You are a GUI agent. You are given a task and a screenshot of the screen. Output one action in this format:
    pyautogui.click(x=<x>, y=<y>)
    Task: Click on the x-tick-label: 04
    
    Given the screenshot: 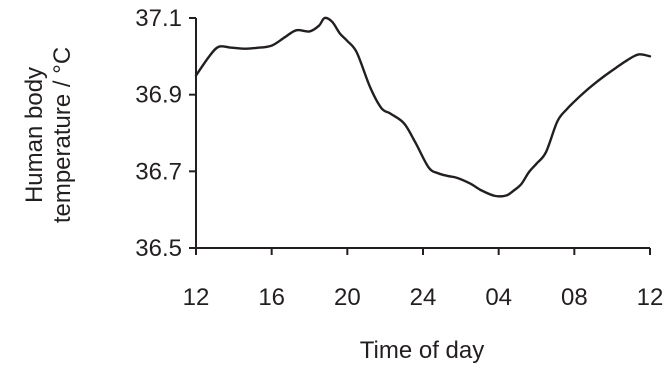 What is the action you would take?
    pyautogui.click(x=498, y=297)
    